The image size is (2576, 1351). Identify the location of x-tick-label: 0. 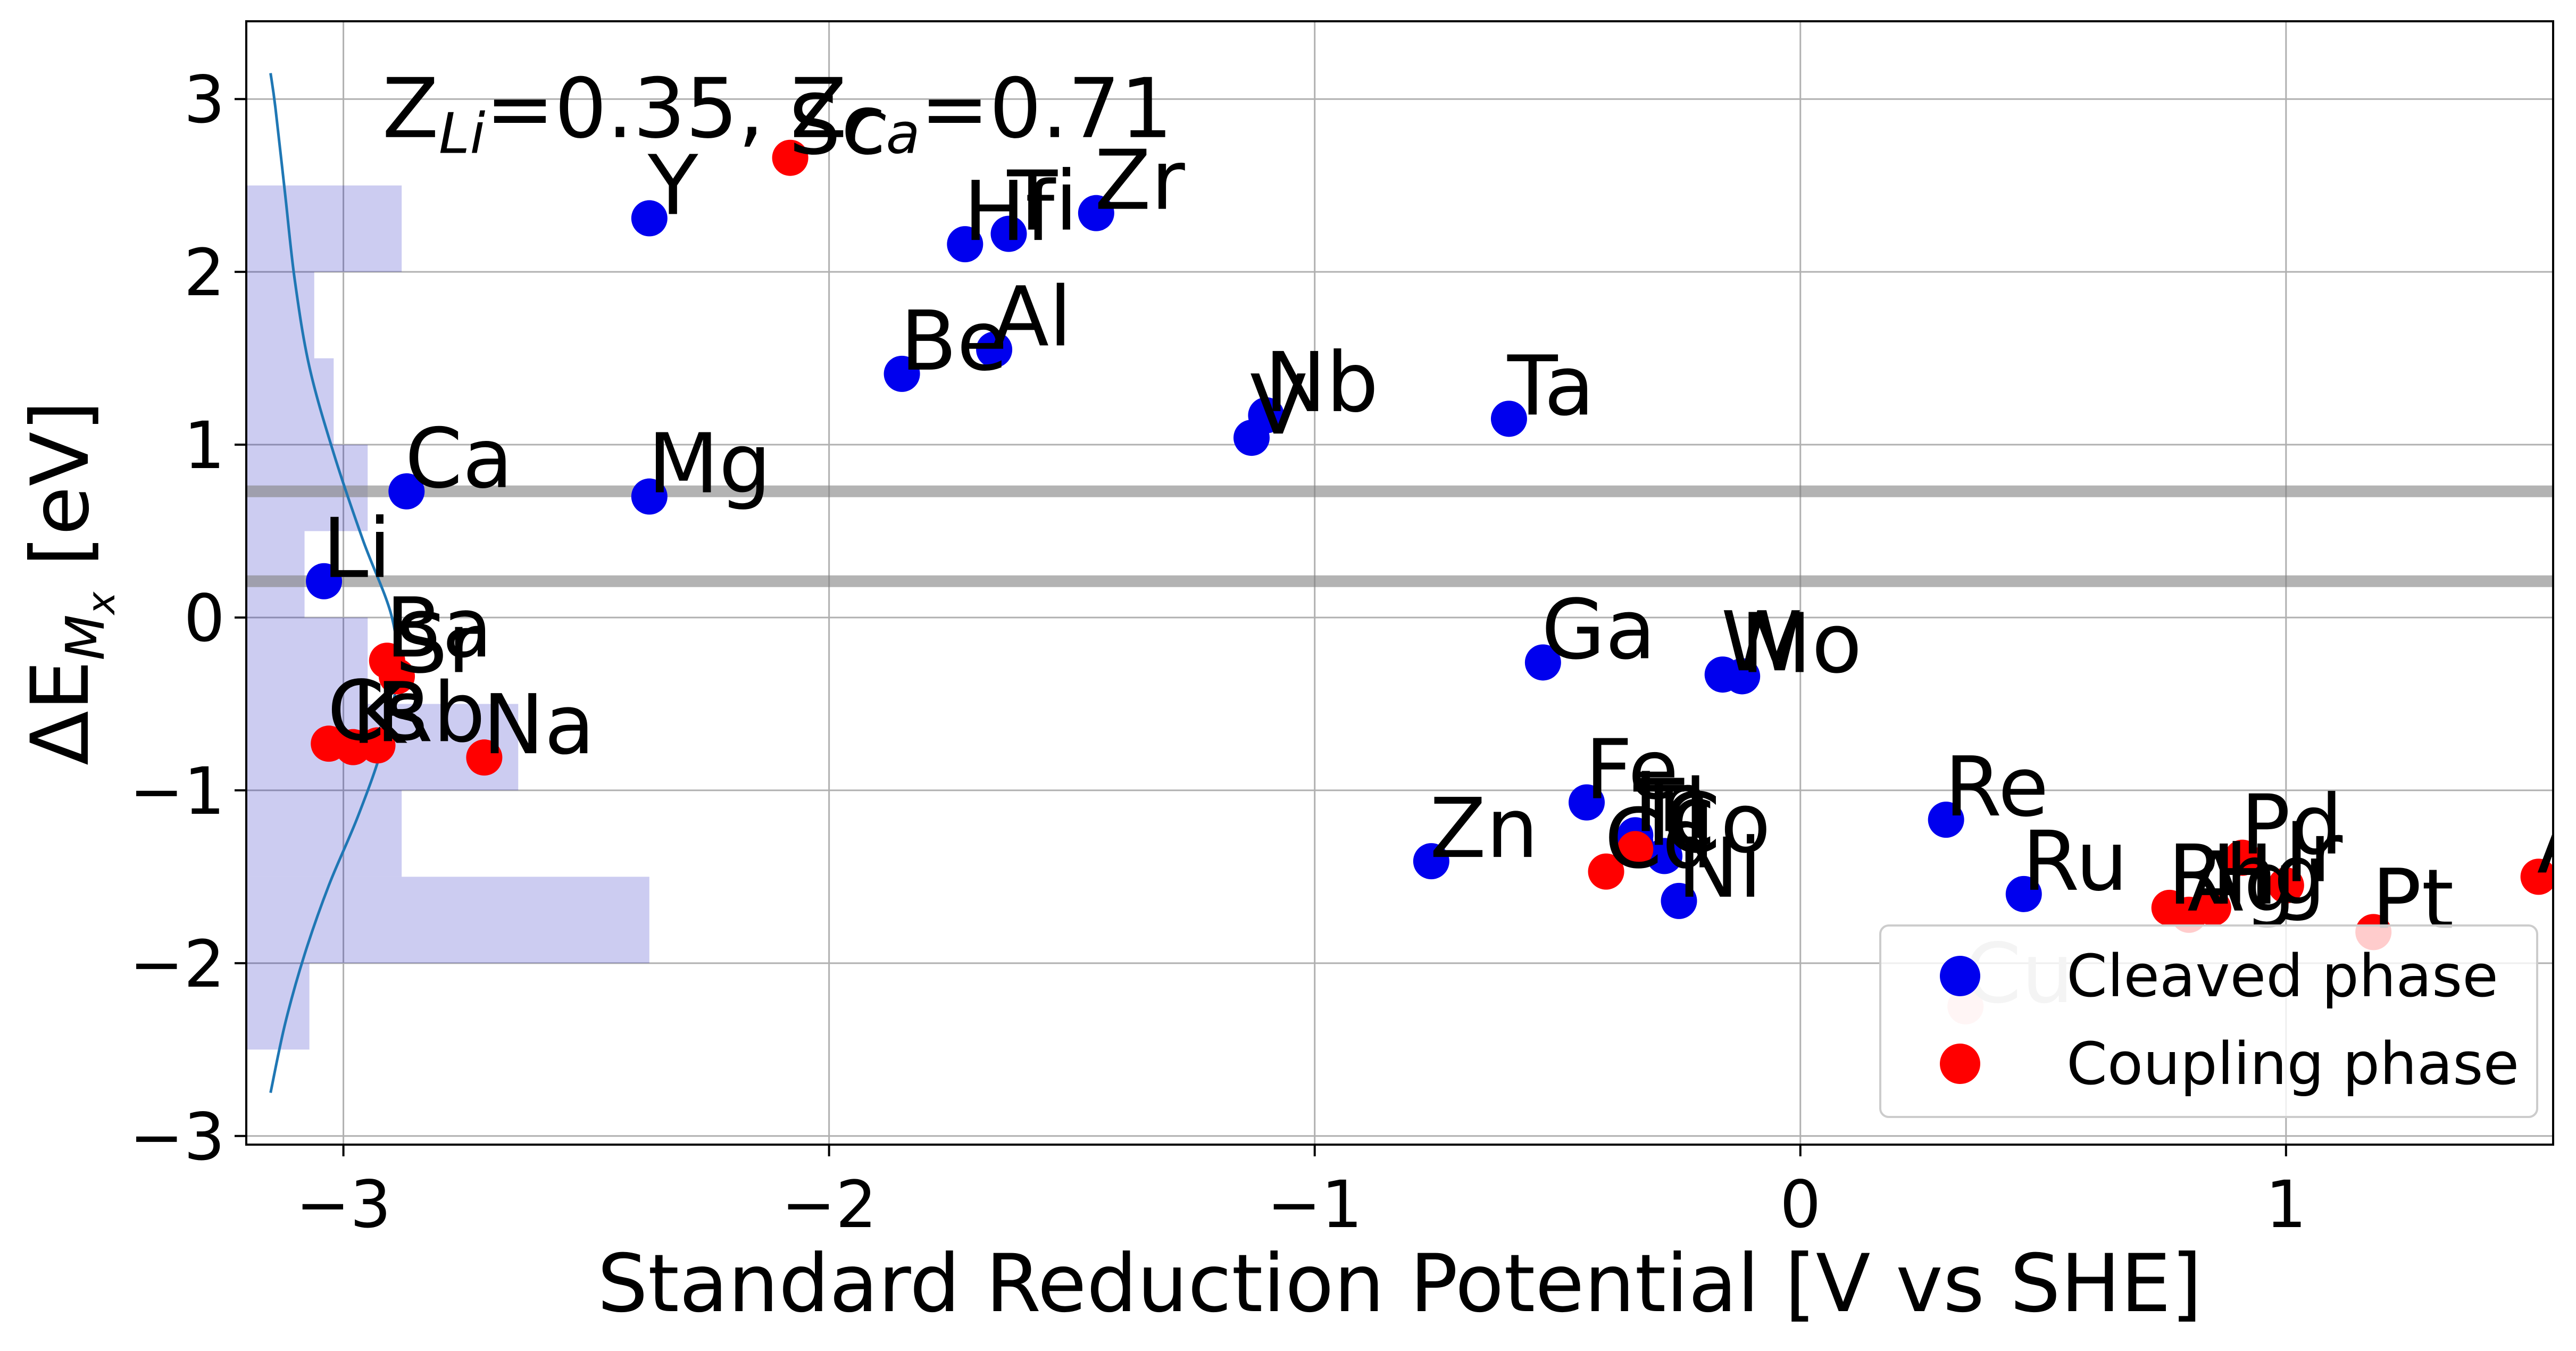
(1800, 1204).